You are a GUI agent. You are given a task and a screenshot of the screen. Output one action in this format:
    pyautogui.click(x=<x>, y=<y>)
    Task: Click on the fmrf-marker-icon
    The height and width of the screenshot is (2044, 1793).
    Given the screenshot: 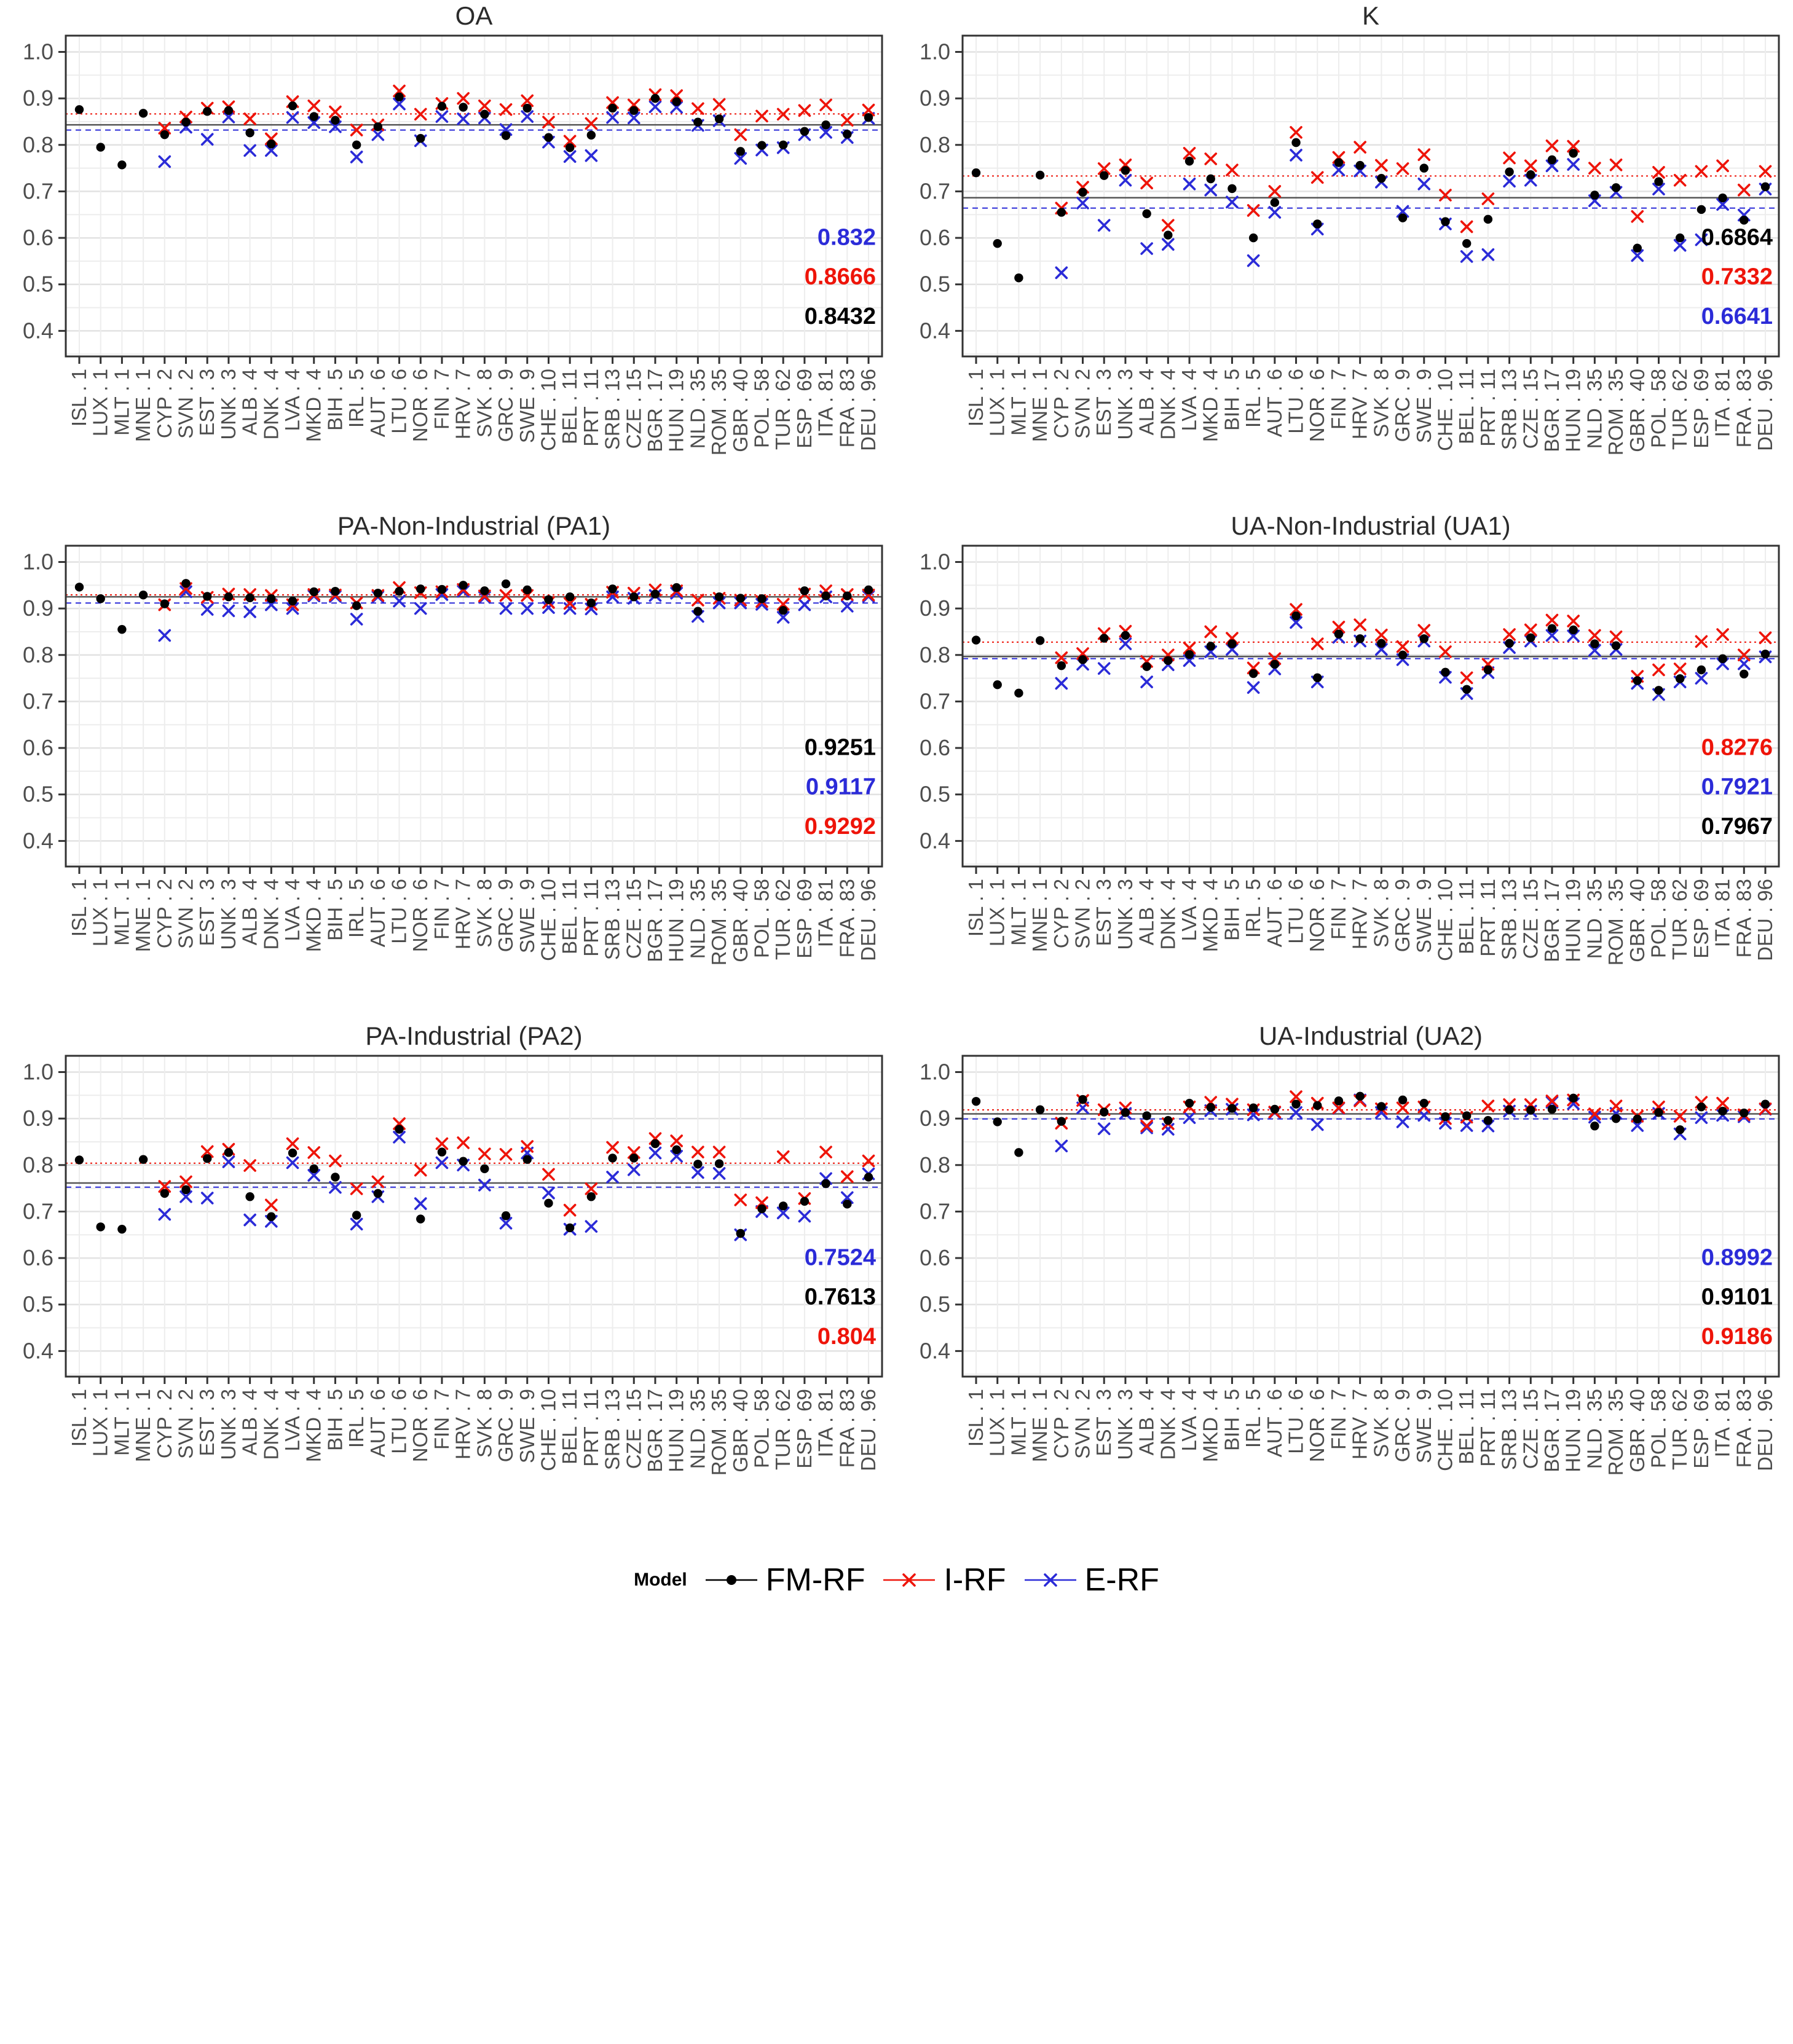 What is the action you would take?
    pyautogui.click(x=731, y=1580)
    